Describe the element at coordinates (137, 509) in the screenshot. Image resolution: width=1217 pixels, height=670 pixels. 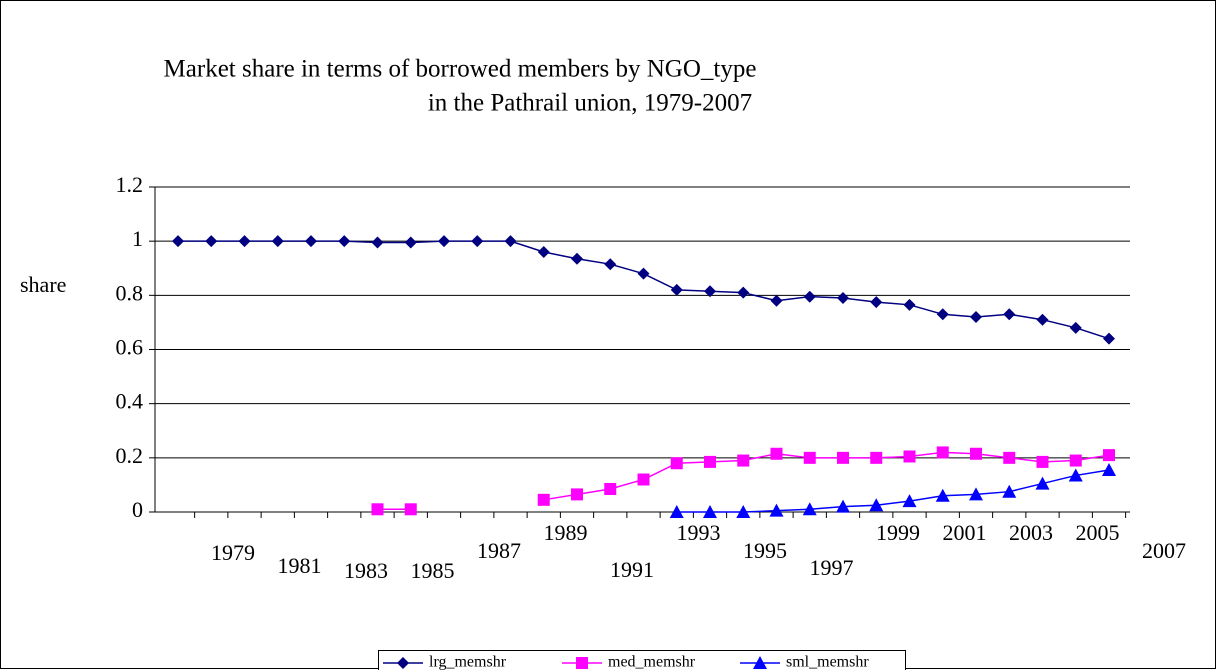
I see `y-tick-label: 0` at that location.